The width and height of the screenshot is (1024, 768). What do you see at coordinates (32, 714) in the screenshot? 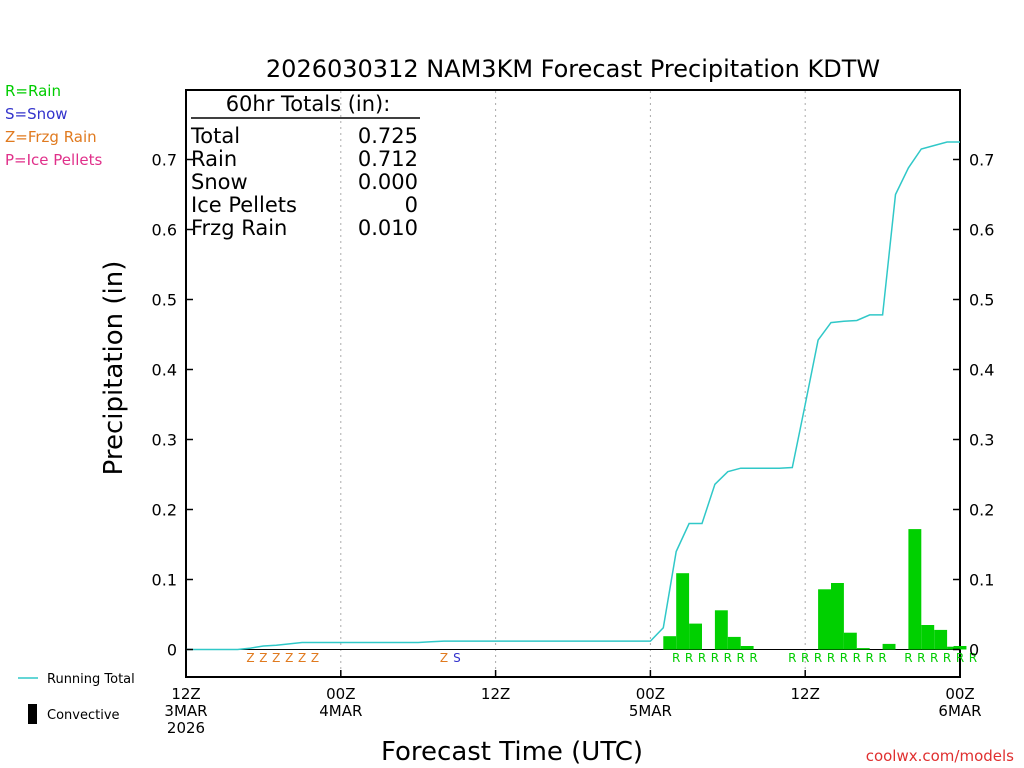
I see `convective-legend-swatch` at bounding box center [32, 714].